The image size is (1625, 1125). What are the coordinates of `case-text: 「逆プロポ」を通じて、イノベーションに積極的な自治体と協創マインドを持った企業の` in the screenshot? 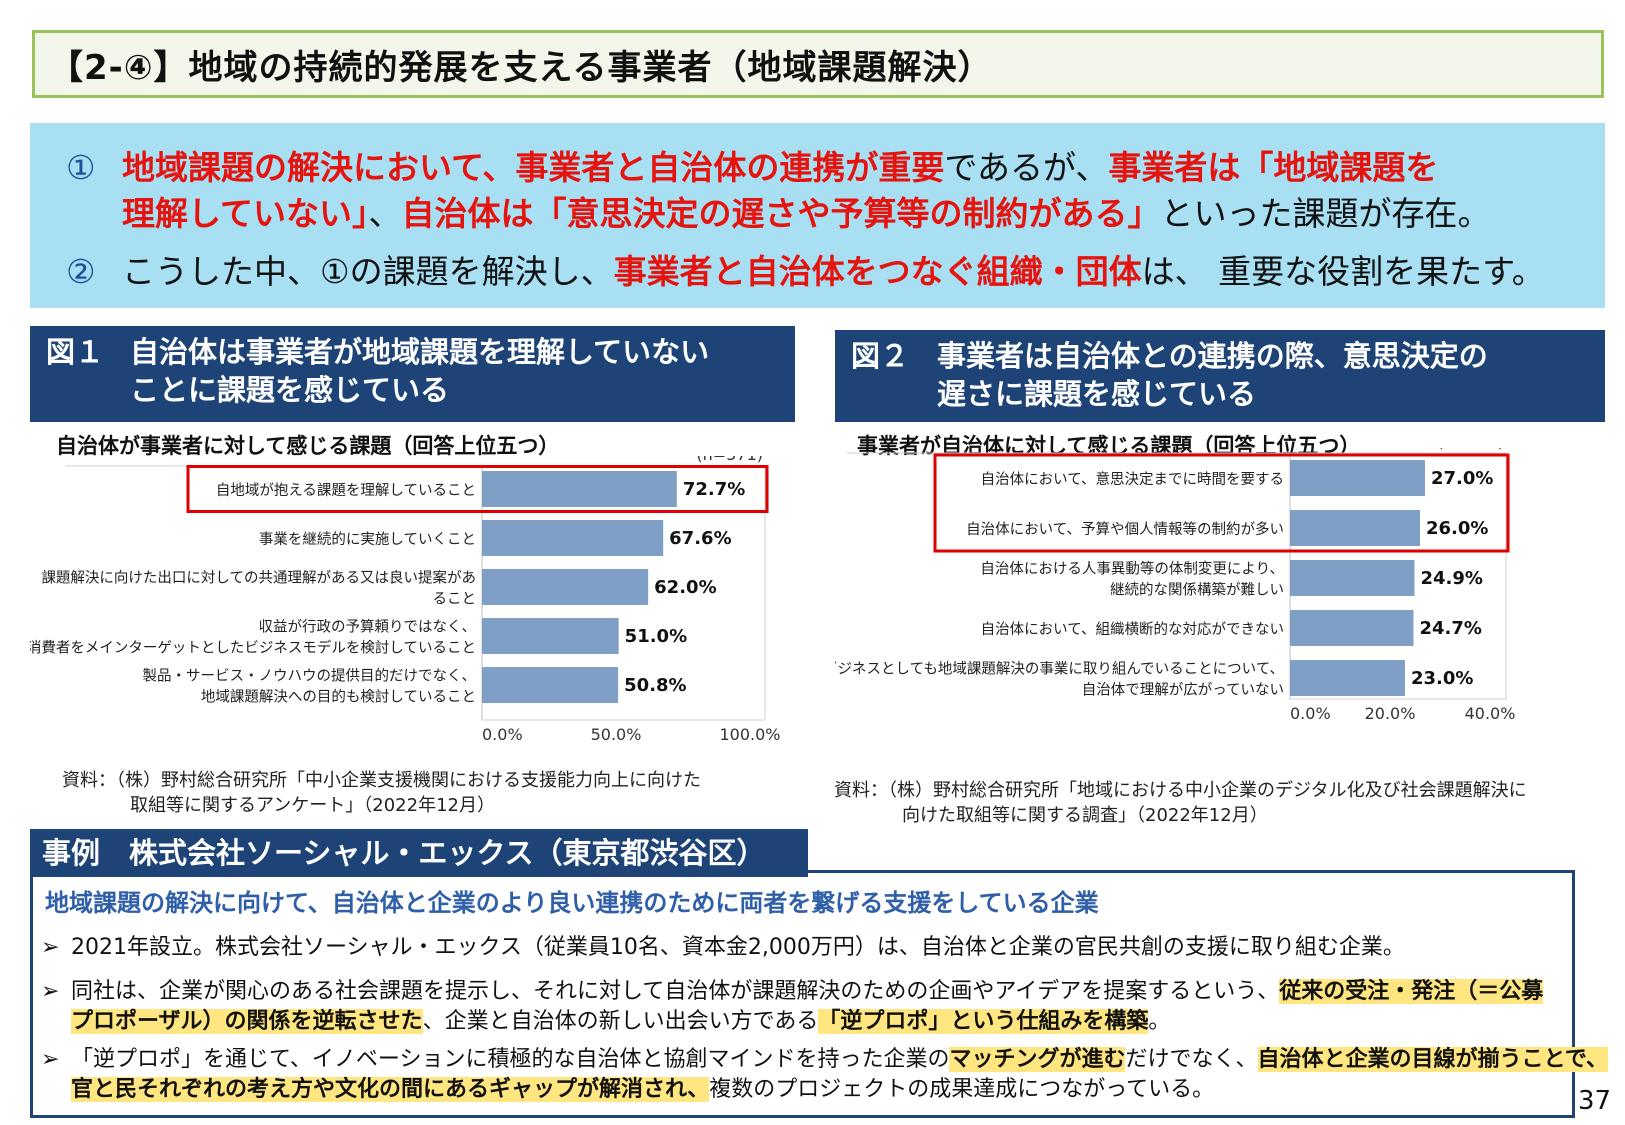 It's located at (510, 1059).